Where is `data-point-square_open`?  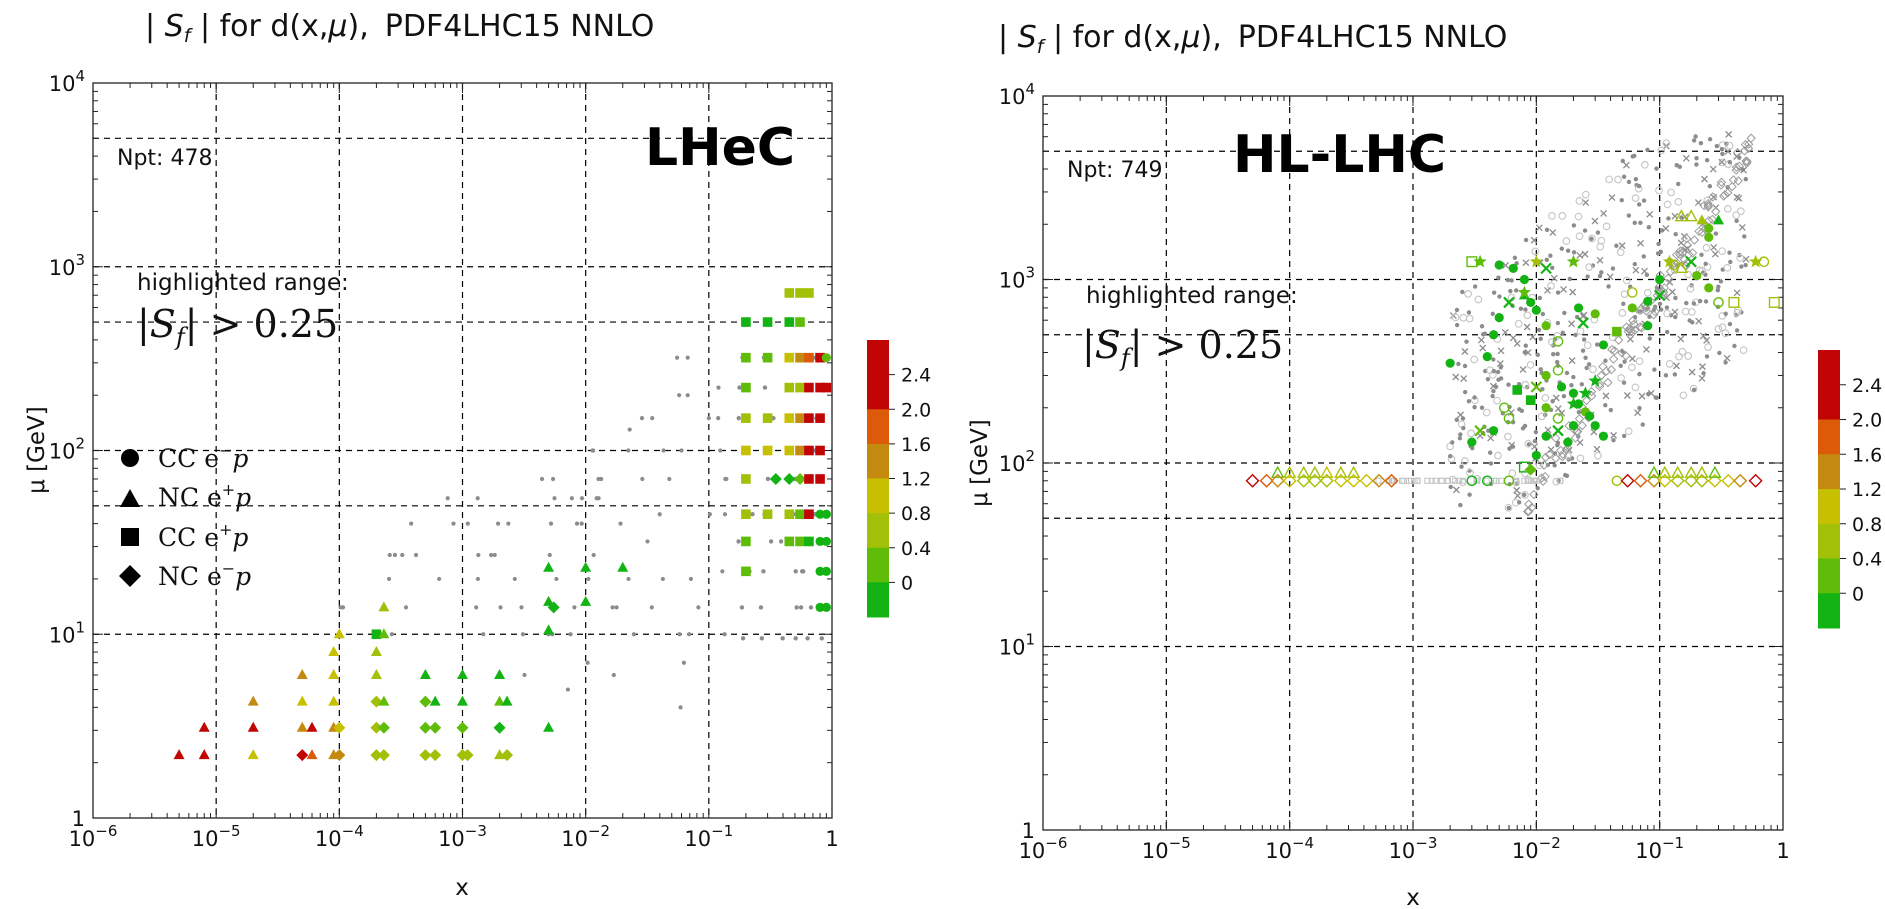 data-point-square_open is located at coordinates (1472, 262).